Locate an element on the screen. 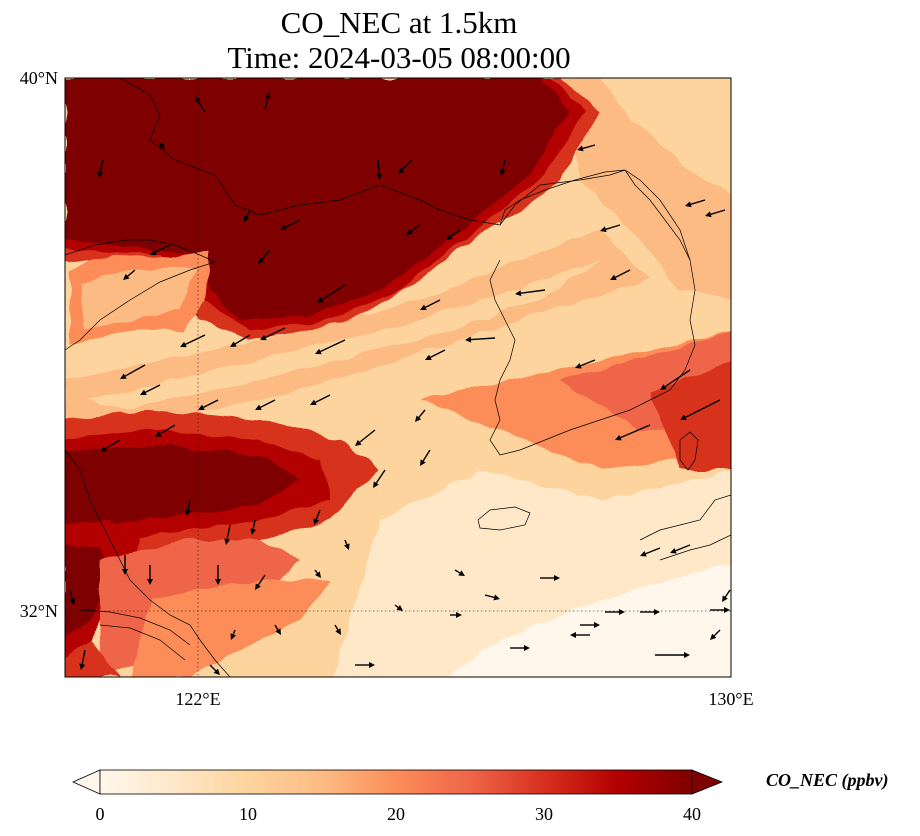  lon-label-130e: 130°E is located at coordinates (730, 699).